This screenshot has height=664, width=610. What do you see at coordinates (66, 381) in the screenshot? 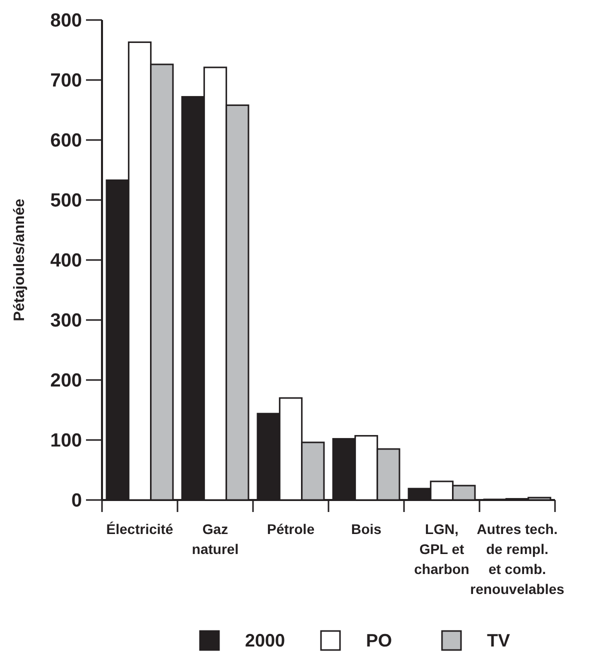
I see `y-tick-label: 200` at bounding box center [66, 381].